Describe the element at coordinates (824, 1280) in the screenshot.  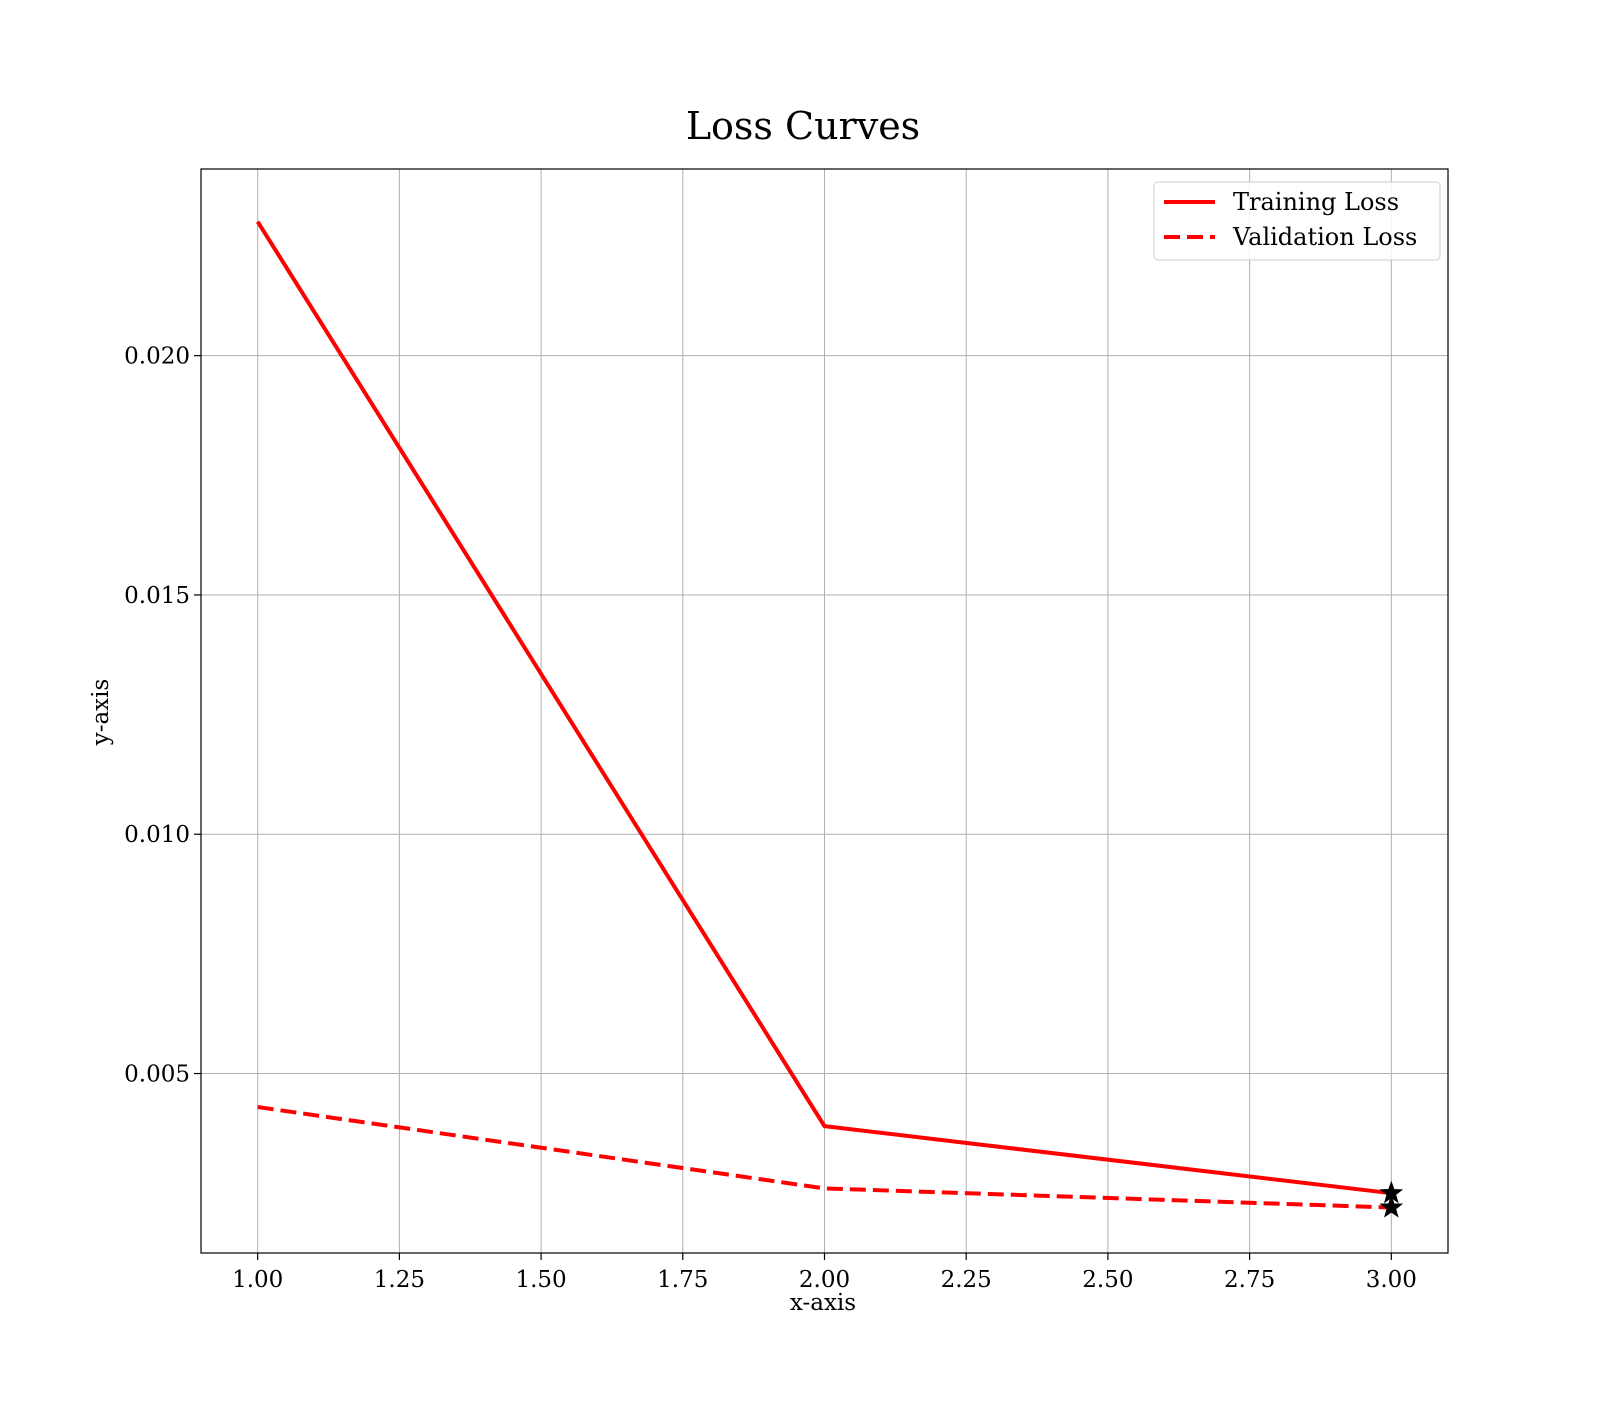
I see `x-tick-label: 2.00` at that location.